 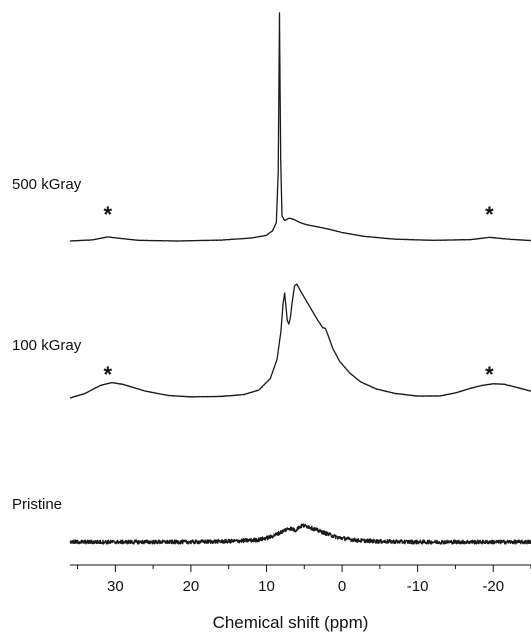 I want to click on x-tick-label: 30, so click(x=115, y=586).